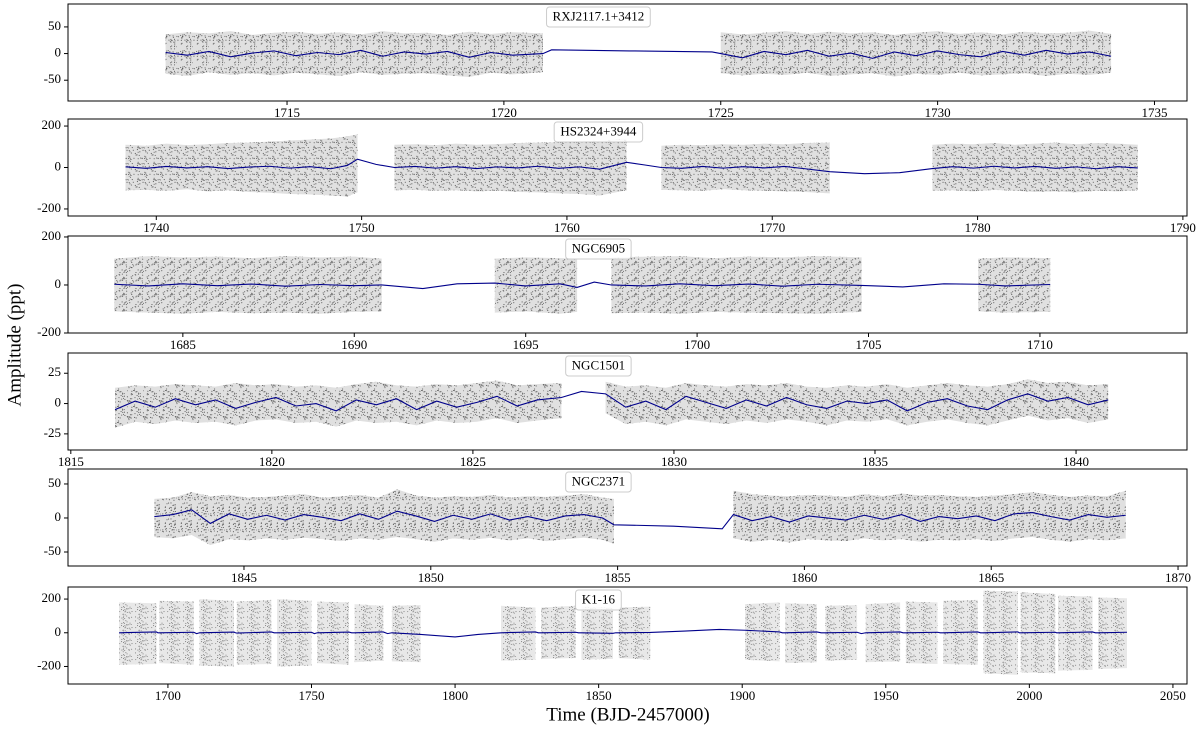 The height and width of the screenshot is (730, 1200). Describe the element at coordinates (875, 461) in the screenshot. I see `x-tick-label: 1835` at that location.